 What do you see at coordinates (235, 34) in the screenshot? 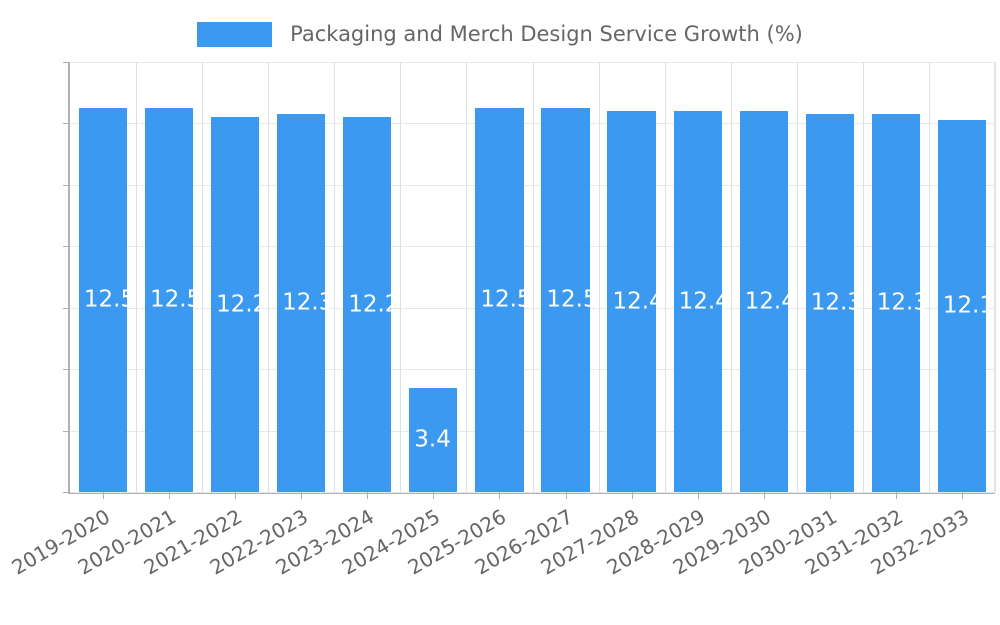
I see `legend-color-swatch-icon` at bounding box center [235, 34].